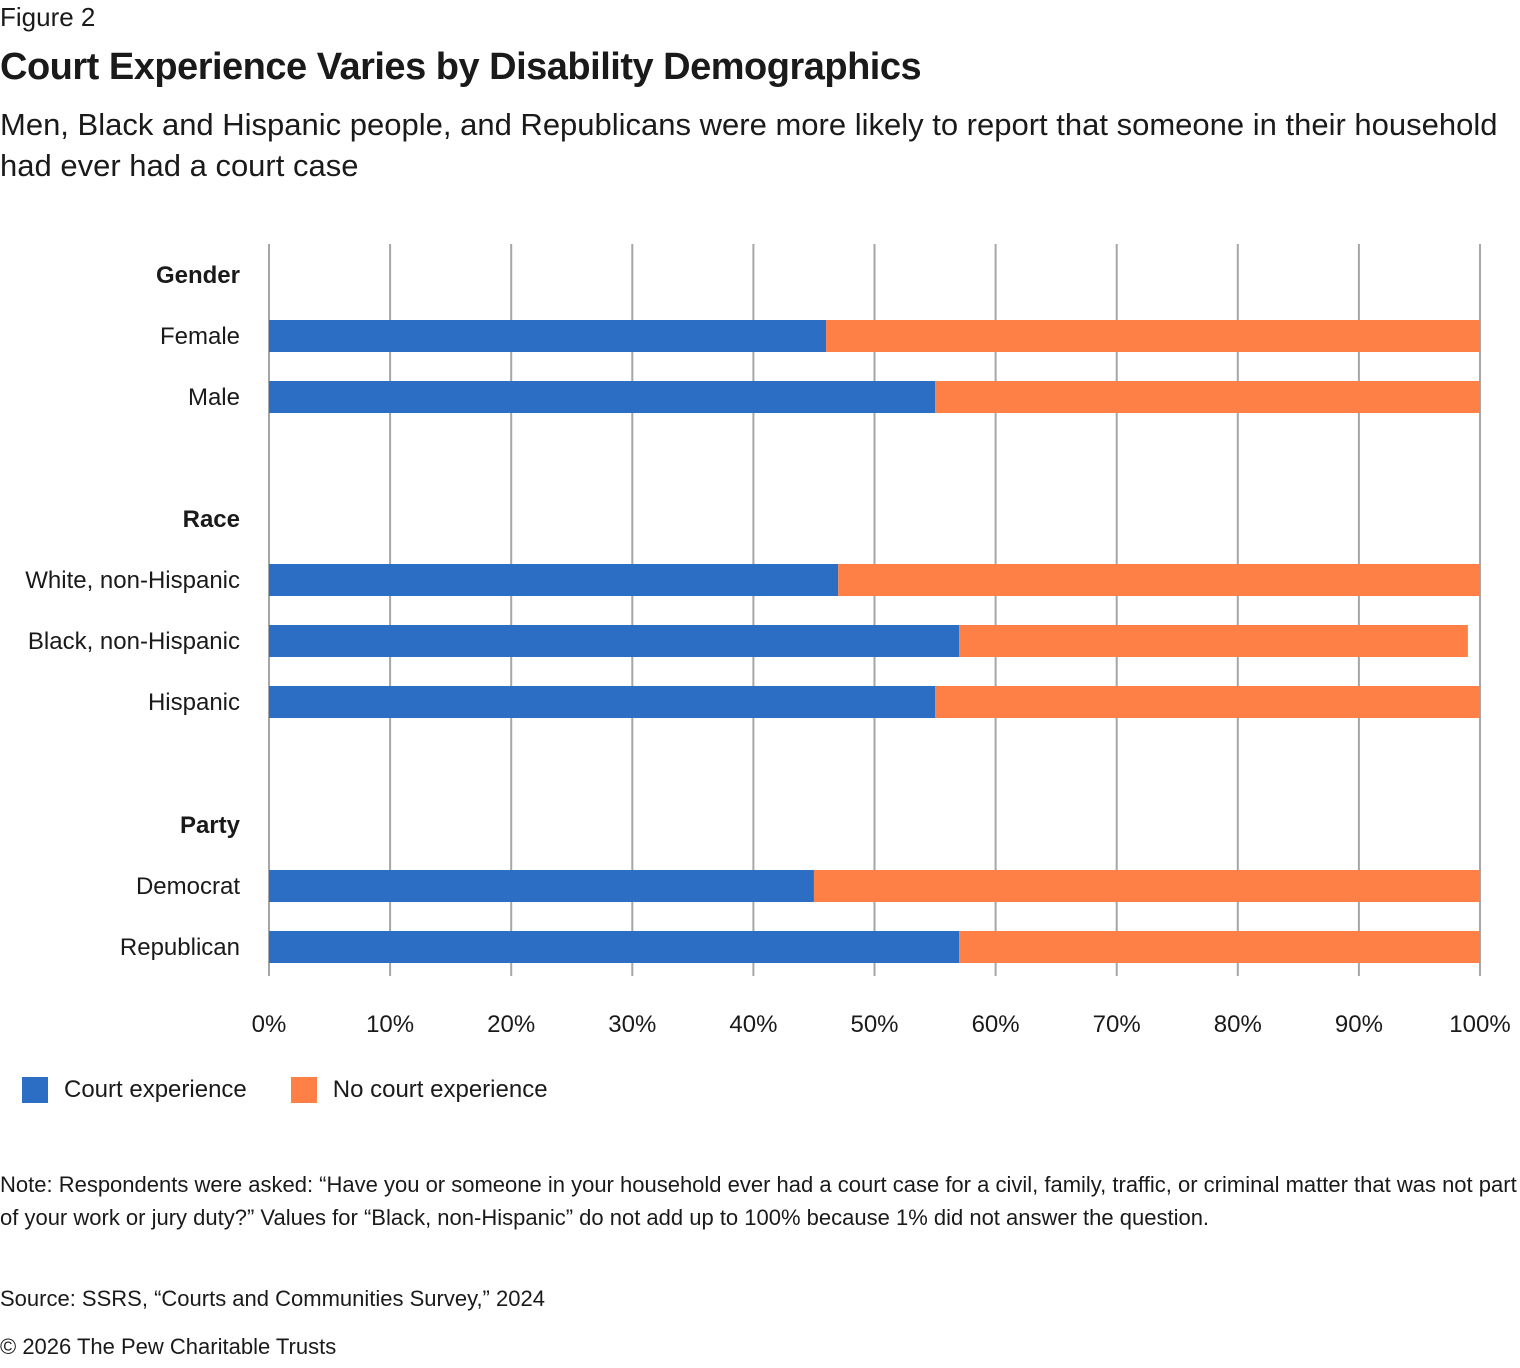 The width and height of the screenshot is (1520, 1368). I want to click on category-label: Male, so click(214, 397).